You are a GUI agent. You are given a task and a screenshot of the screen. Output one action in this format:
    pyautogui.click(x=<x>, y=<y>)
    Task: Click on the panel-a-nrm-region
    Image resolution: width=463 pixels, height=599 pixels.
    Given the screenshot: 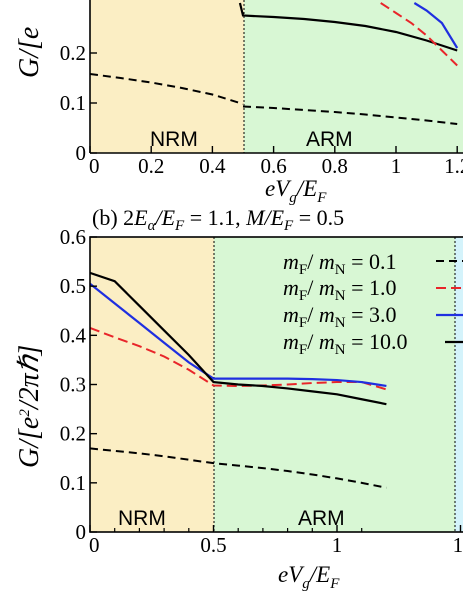 What is the action you would take?
    pyautogui.click(x=167, y=76)
    